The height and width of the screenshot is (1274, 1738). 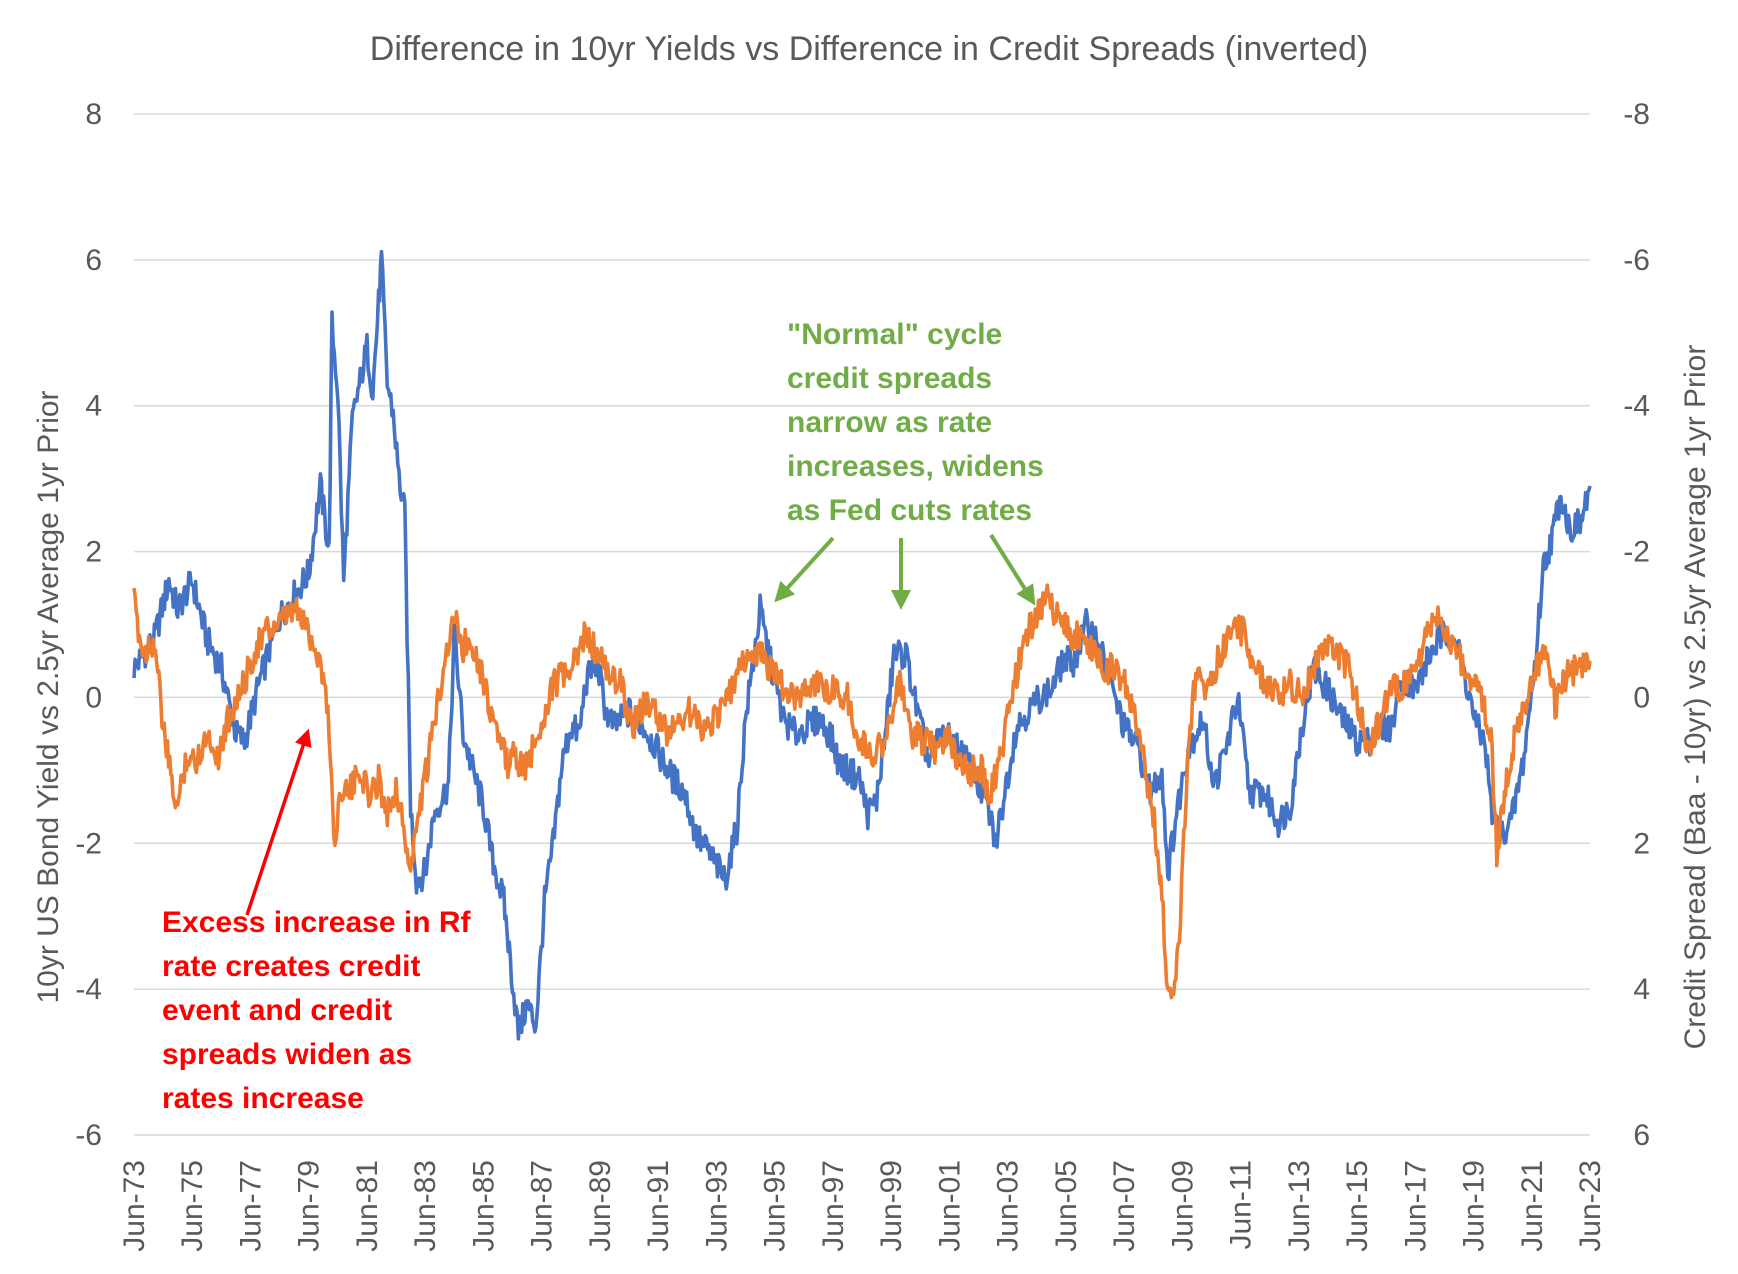 What do you see at coordinates (1636, 406) in the screenshot?
I see `y-tick-right-2: -4` at bounding box center [1636, 406].